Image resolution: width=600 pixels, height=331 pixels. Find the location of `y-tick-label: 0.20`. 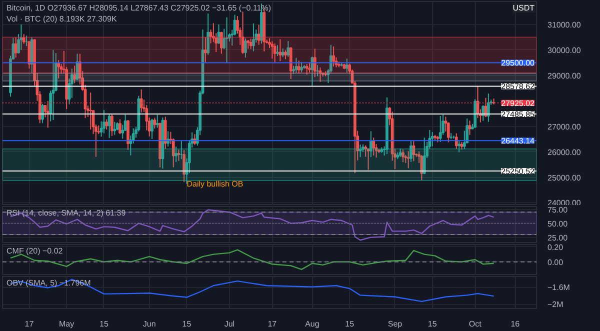

y-tick-label: 0.20 is located at coordinates (556, 247).